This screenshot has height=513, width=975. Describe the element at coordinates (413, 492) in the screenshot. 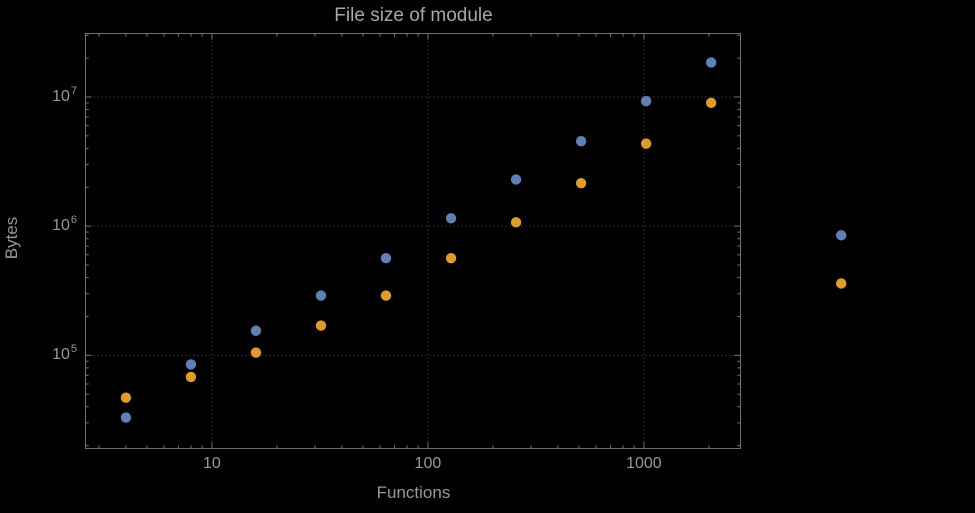

I see `x-axis-label: Functions` at that location.